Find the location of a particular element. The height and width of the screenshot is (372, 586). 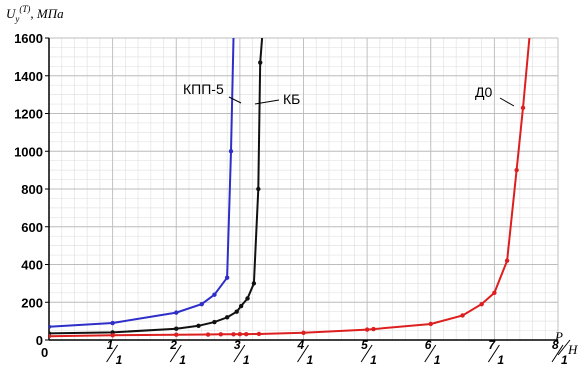

y-axis-label: Uy(T), МПа is located at coordinates (35, 14).